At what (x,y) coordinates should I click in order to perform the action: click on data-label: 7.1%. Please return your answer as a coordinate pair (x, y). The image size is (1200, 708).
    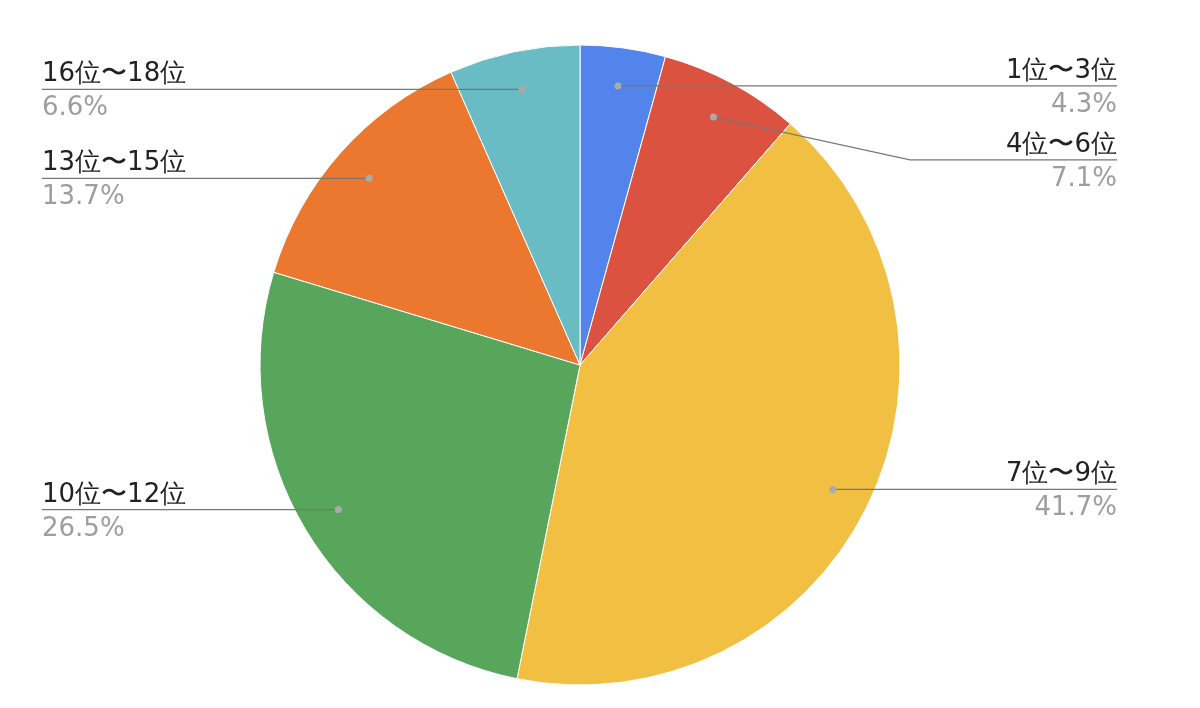
    Looking at the image, I should click on (1083, 176).